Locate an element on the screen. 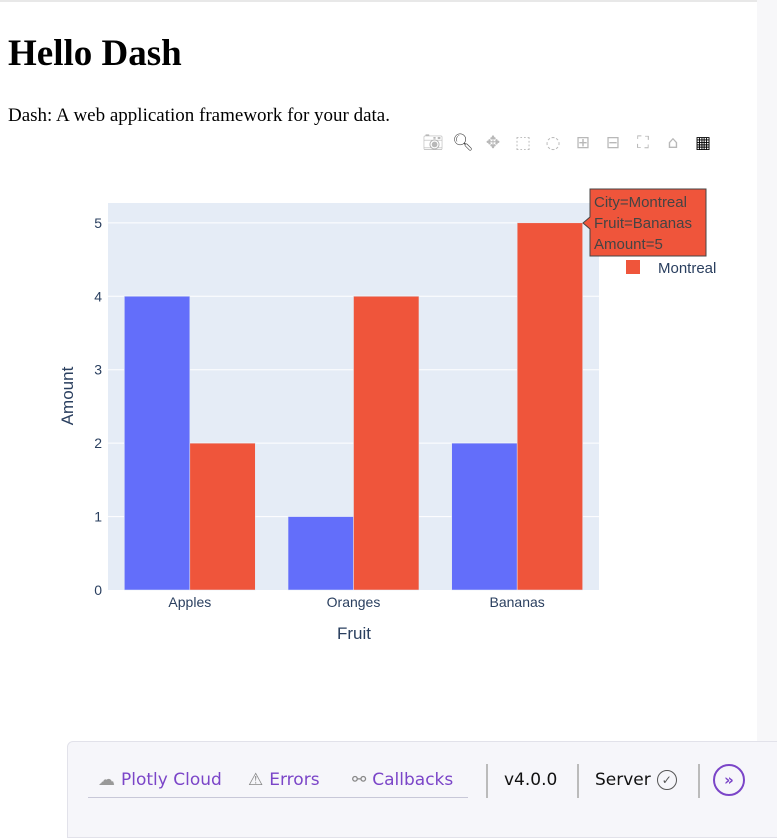  zoom-out-icon: ⊟ is located at coordinates (613, 143).